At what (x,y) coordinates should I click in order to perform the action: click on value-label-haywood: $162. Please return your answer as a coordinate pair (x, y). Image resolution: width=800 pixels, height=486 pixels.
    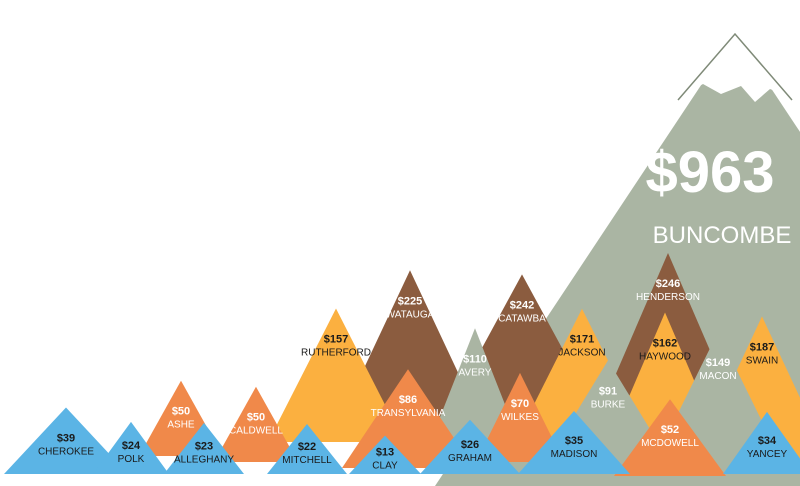
    Looking at the image, I should click on (665, 343).